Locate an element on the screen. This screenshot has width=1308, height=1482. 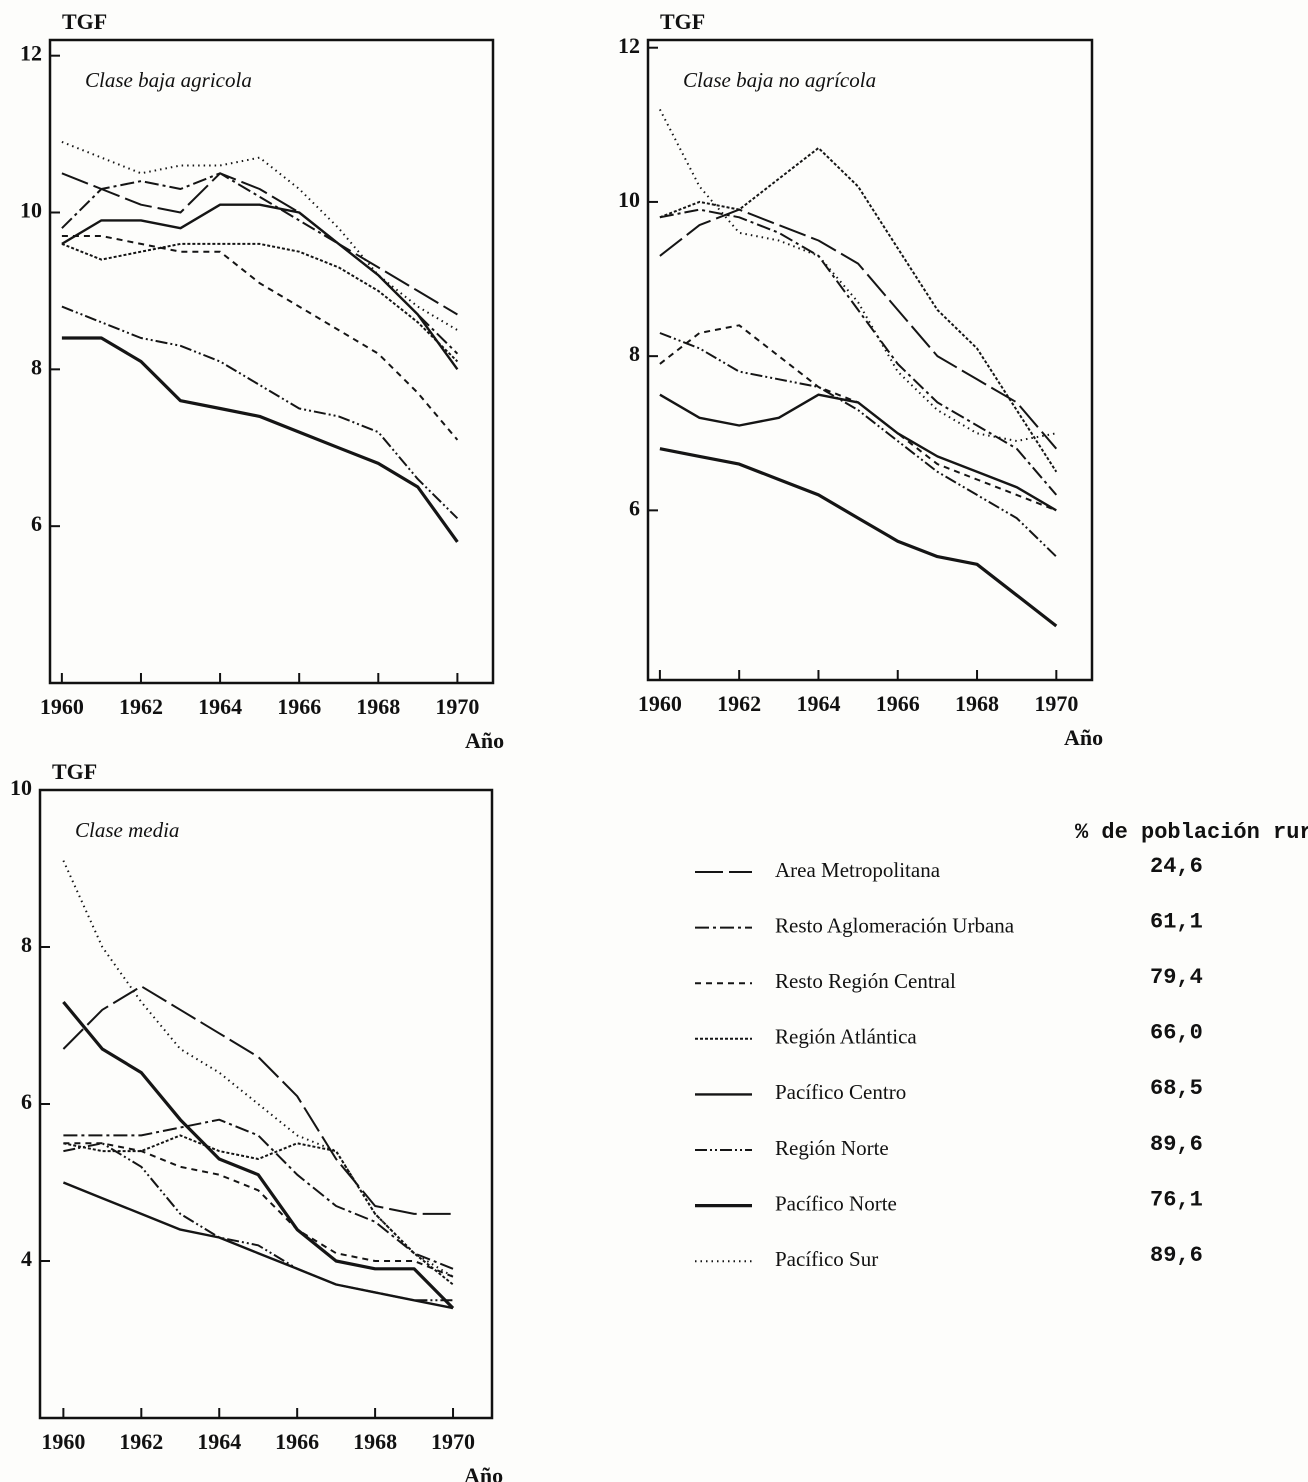
legend-value: 61,1 is located at coordinates (1176, 921).